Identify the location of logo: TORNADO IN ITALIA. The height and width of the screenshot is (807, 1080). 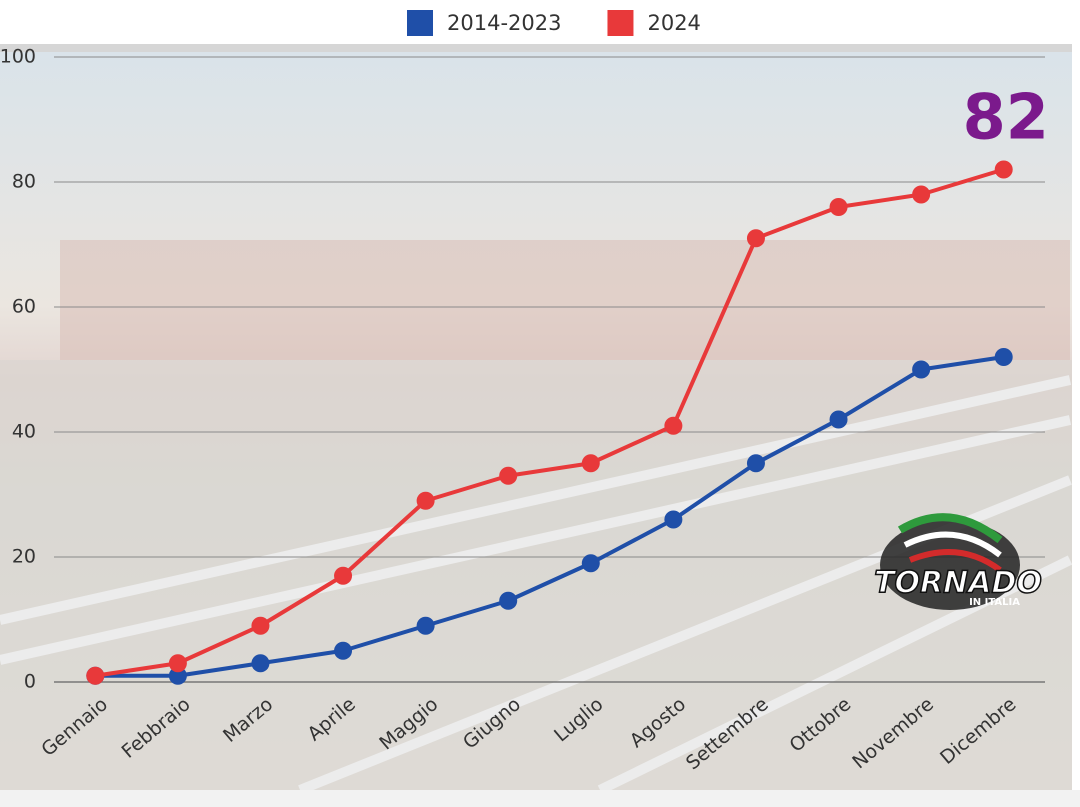
(958, 561).